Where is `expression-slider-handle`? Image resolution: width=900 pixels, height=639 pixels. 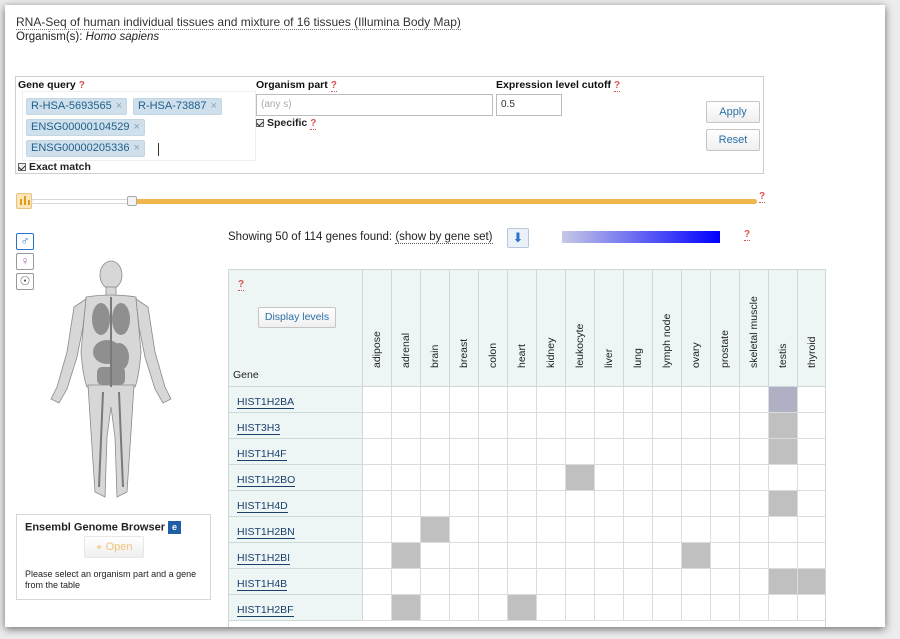 expression-slider-handle is located at coordinates (132, 201).